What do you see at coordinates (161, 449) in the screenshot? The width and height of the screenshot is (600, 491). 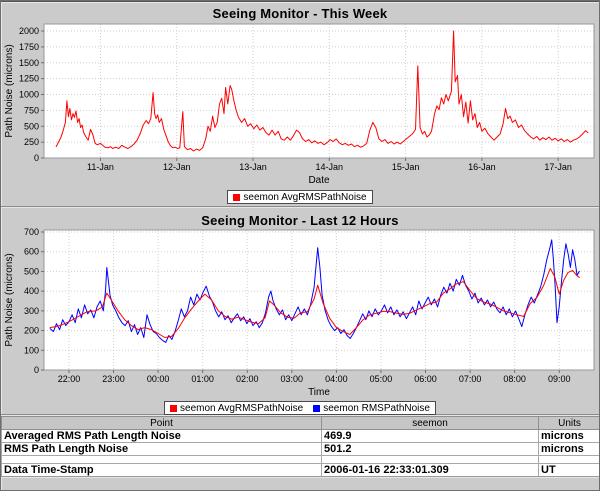 I see `point-name-cell: RMS Path Length Noise` at bounding box center [161, 449].